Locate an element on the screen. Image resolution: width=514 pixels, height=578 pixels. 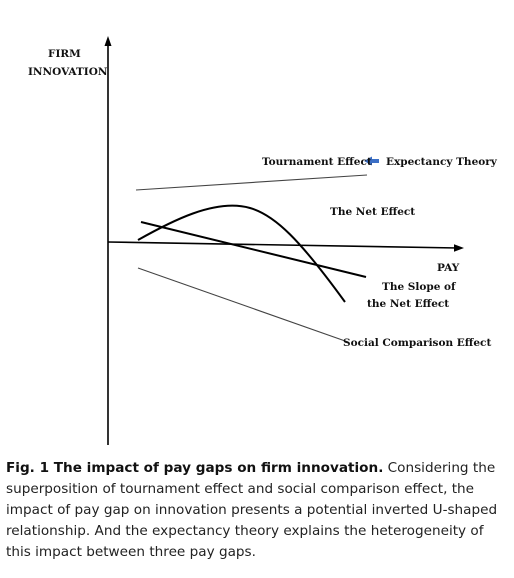
net-effect-curve is located at coordinates (241, 253).